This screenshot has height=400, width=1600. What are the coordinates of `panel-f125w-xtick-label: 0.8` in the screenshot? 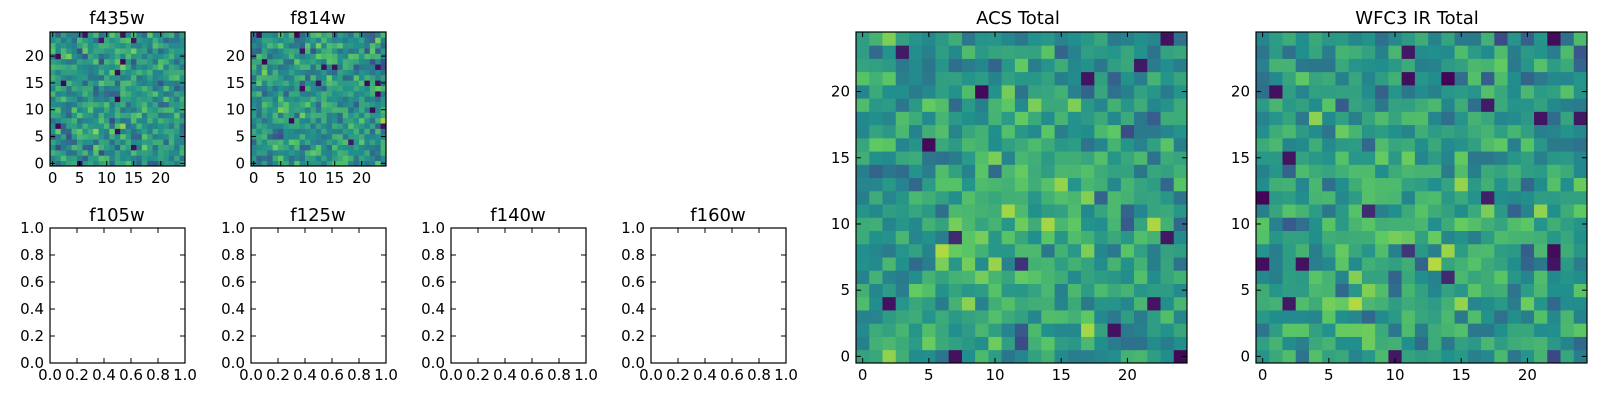 It's located at (359, 375).